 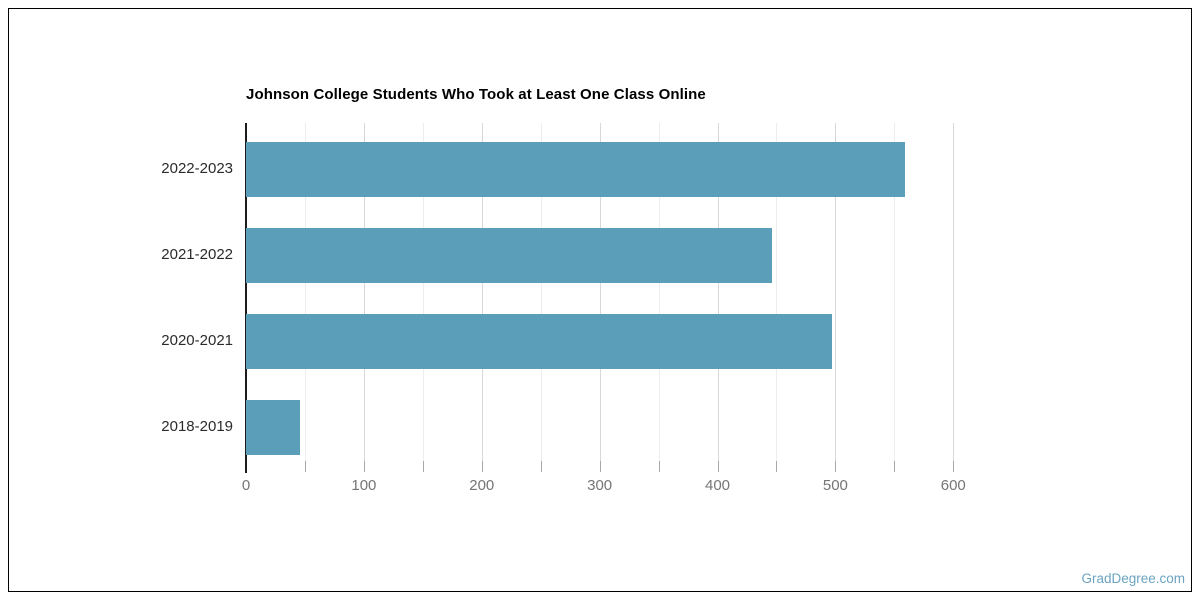 I want to click on x-axis-tick-label: 200, so click(x=482, y=485).